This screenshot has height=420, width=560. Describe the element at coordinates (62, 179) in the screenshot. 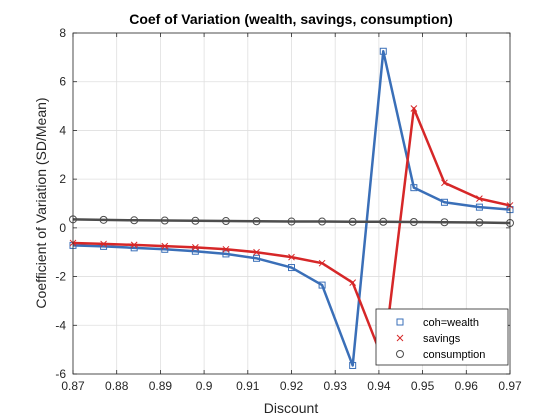

I see `y-tick-label: 2` at that location.